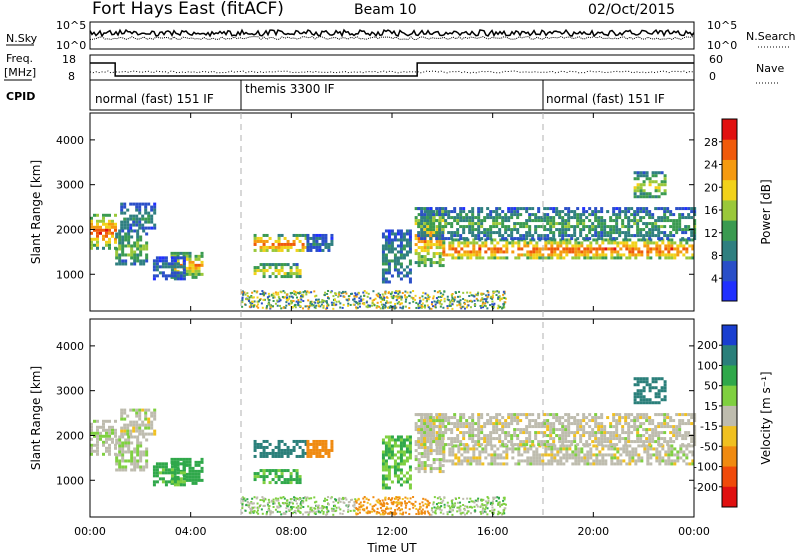 This screenshot has height=558, width=800. I want to click on nsearch-line, so click(391, 38).